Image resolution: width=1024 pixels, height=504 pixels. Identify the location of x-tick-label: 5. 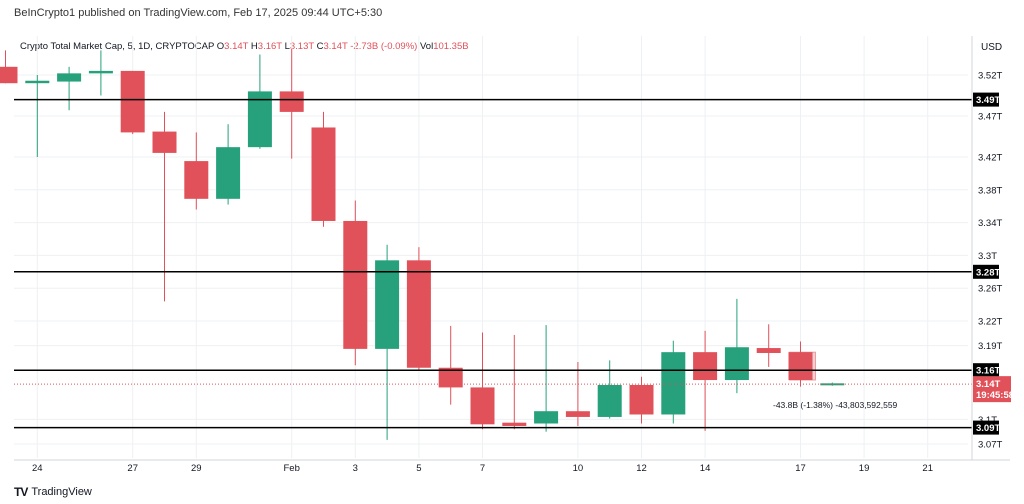
(418, 468).